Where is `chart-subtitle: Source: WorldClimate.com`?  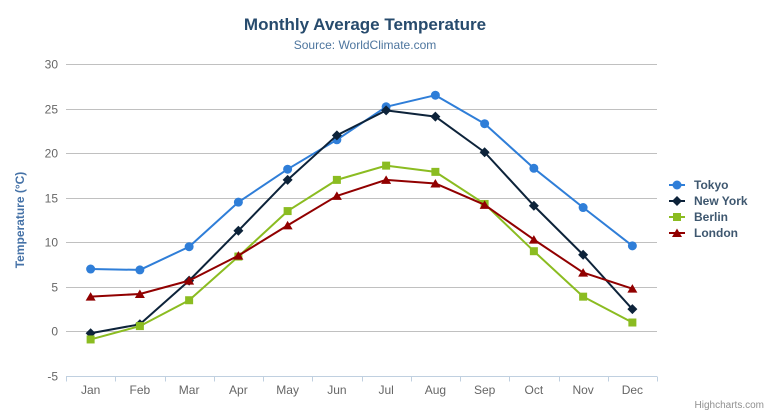 chart-subtitle: Source: WorldClimate.com is located at coordinates (365, 45).